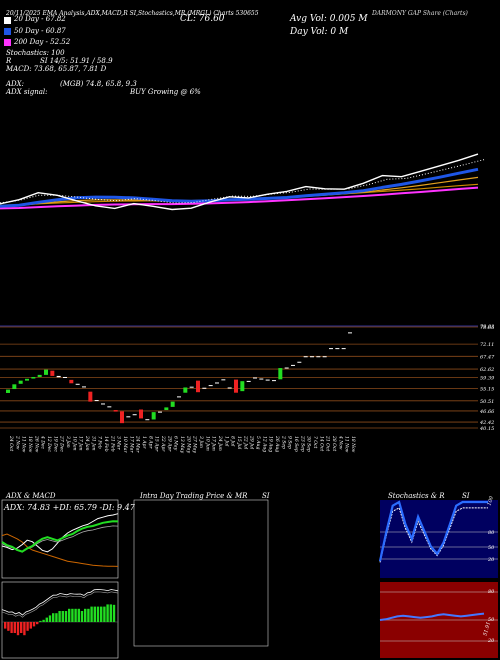 The height and width of the screenshot is (660, 500). Describe the element at coordinates (302, 443) in the screenshot. I see `price-date-label: 23 Sep` at that location.